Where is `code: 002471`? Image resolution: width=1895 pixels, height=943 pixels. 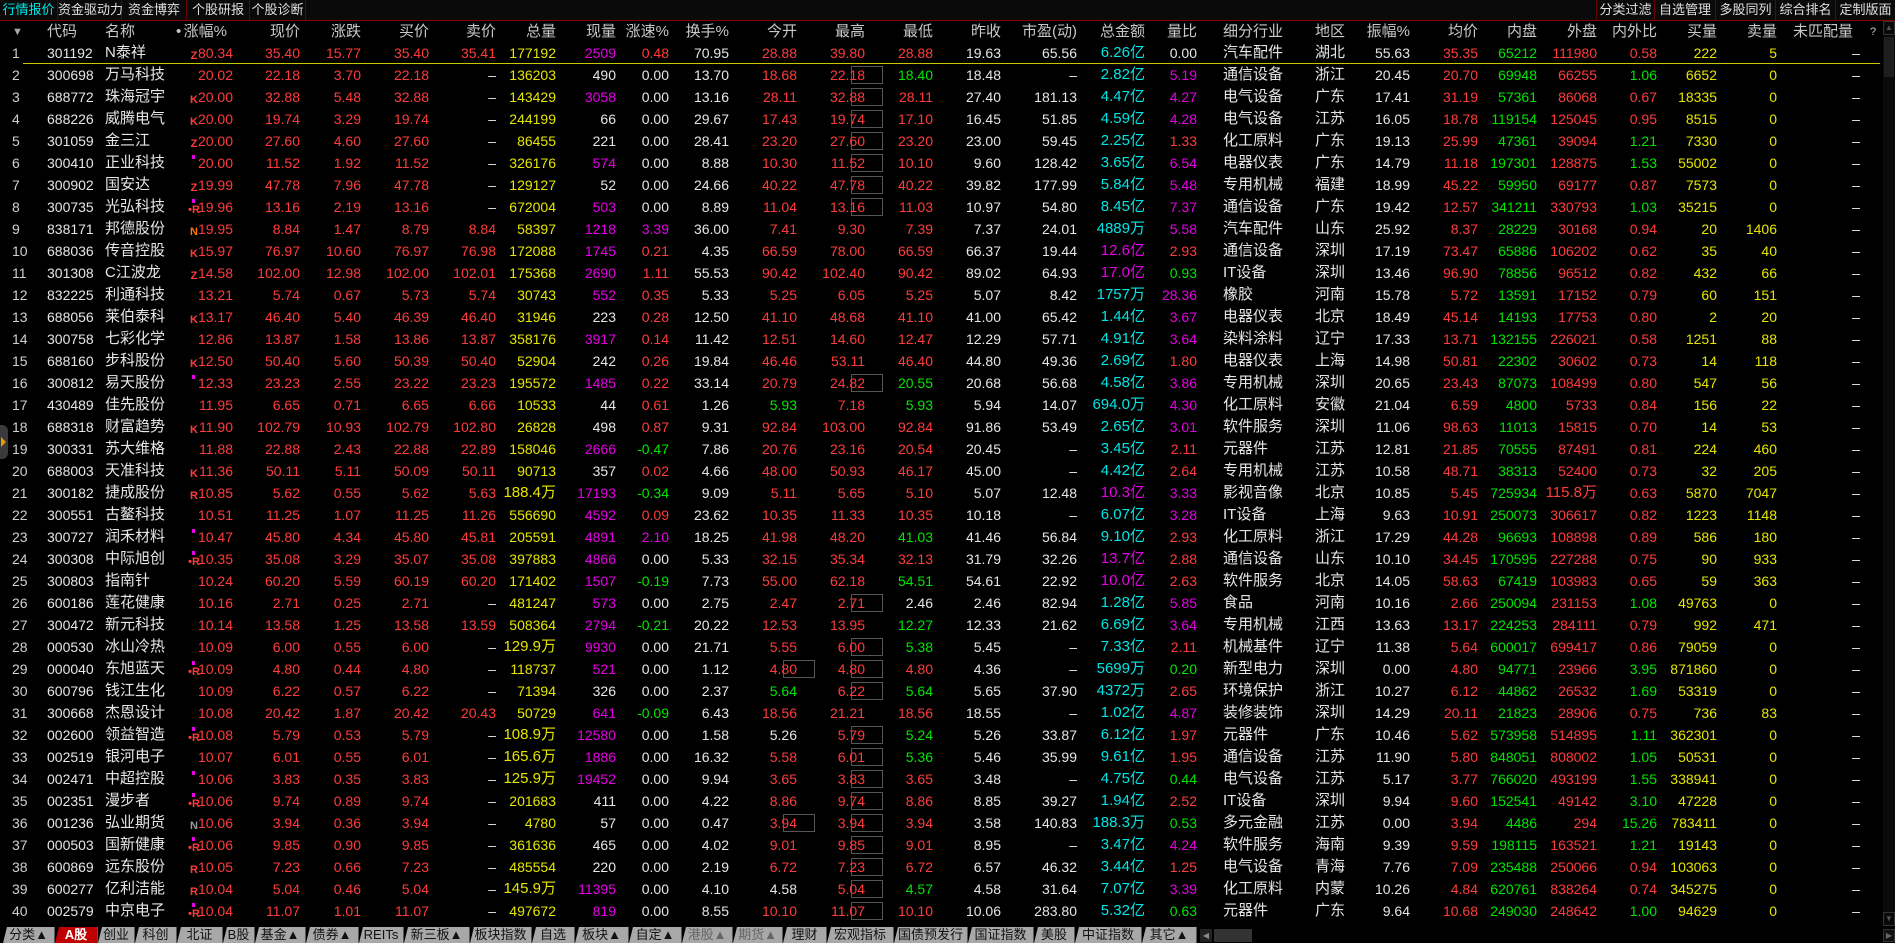
code: 002471 is located at coordinates (70, 779).